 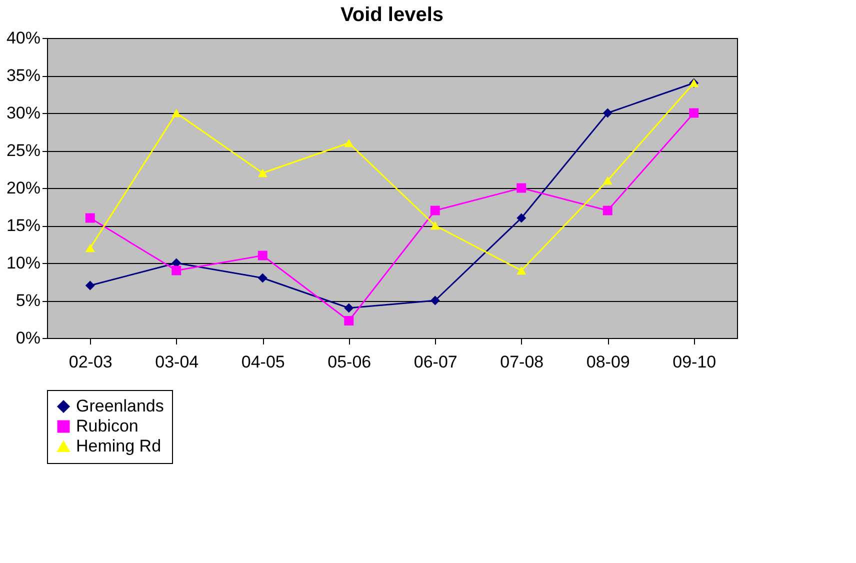 I want to click on x-tick-label: 07-08, so click(x=522, y=362).